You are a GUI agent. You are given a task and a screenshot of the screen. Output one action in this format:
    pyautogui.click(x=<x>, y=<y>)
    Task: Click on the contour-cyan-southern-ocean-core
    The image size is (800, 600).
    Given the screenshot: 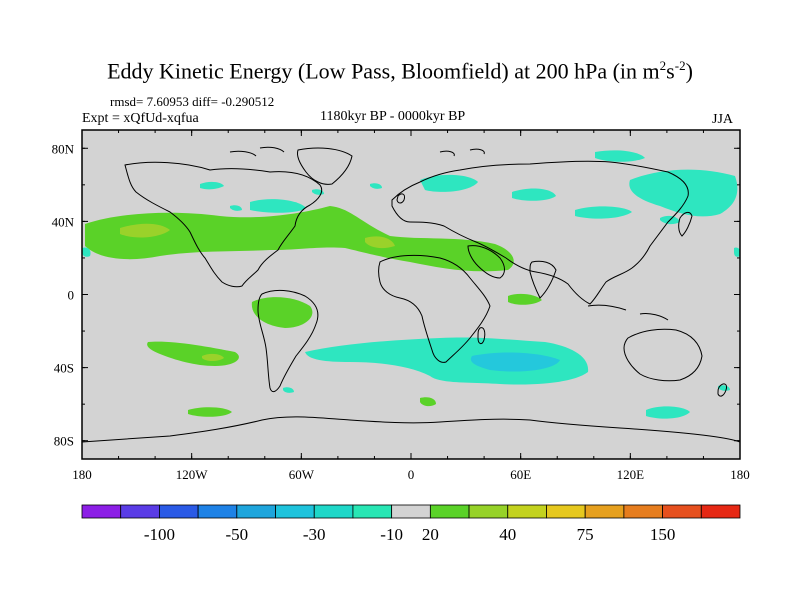 What is the action you would take?
    pyautogui.click(x=515, y=362)
    